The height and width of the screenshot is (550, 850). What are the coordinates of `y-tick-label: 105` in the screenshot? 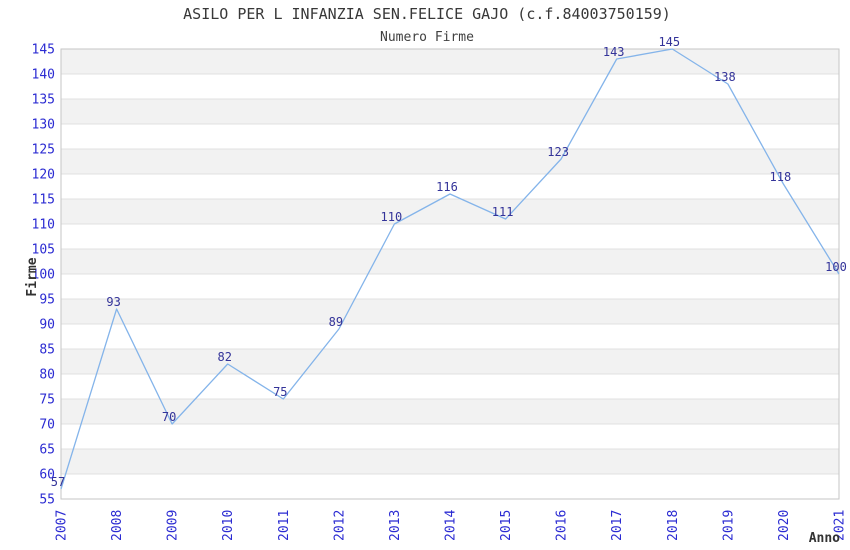 It's located at (43, 250).